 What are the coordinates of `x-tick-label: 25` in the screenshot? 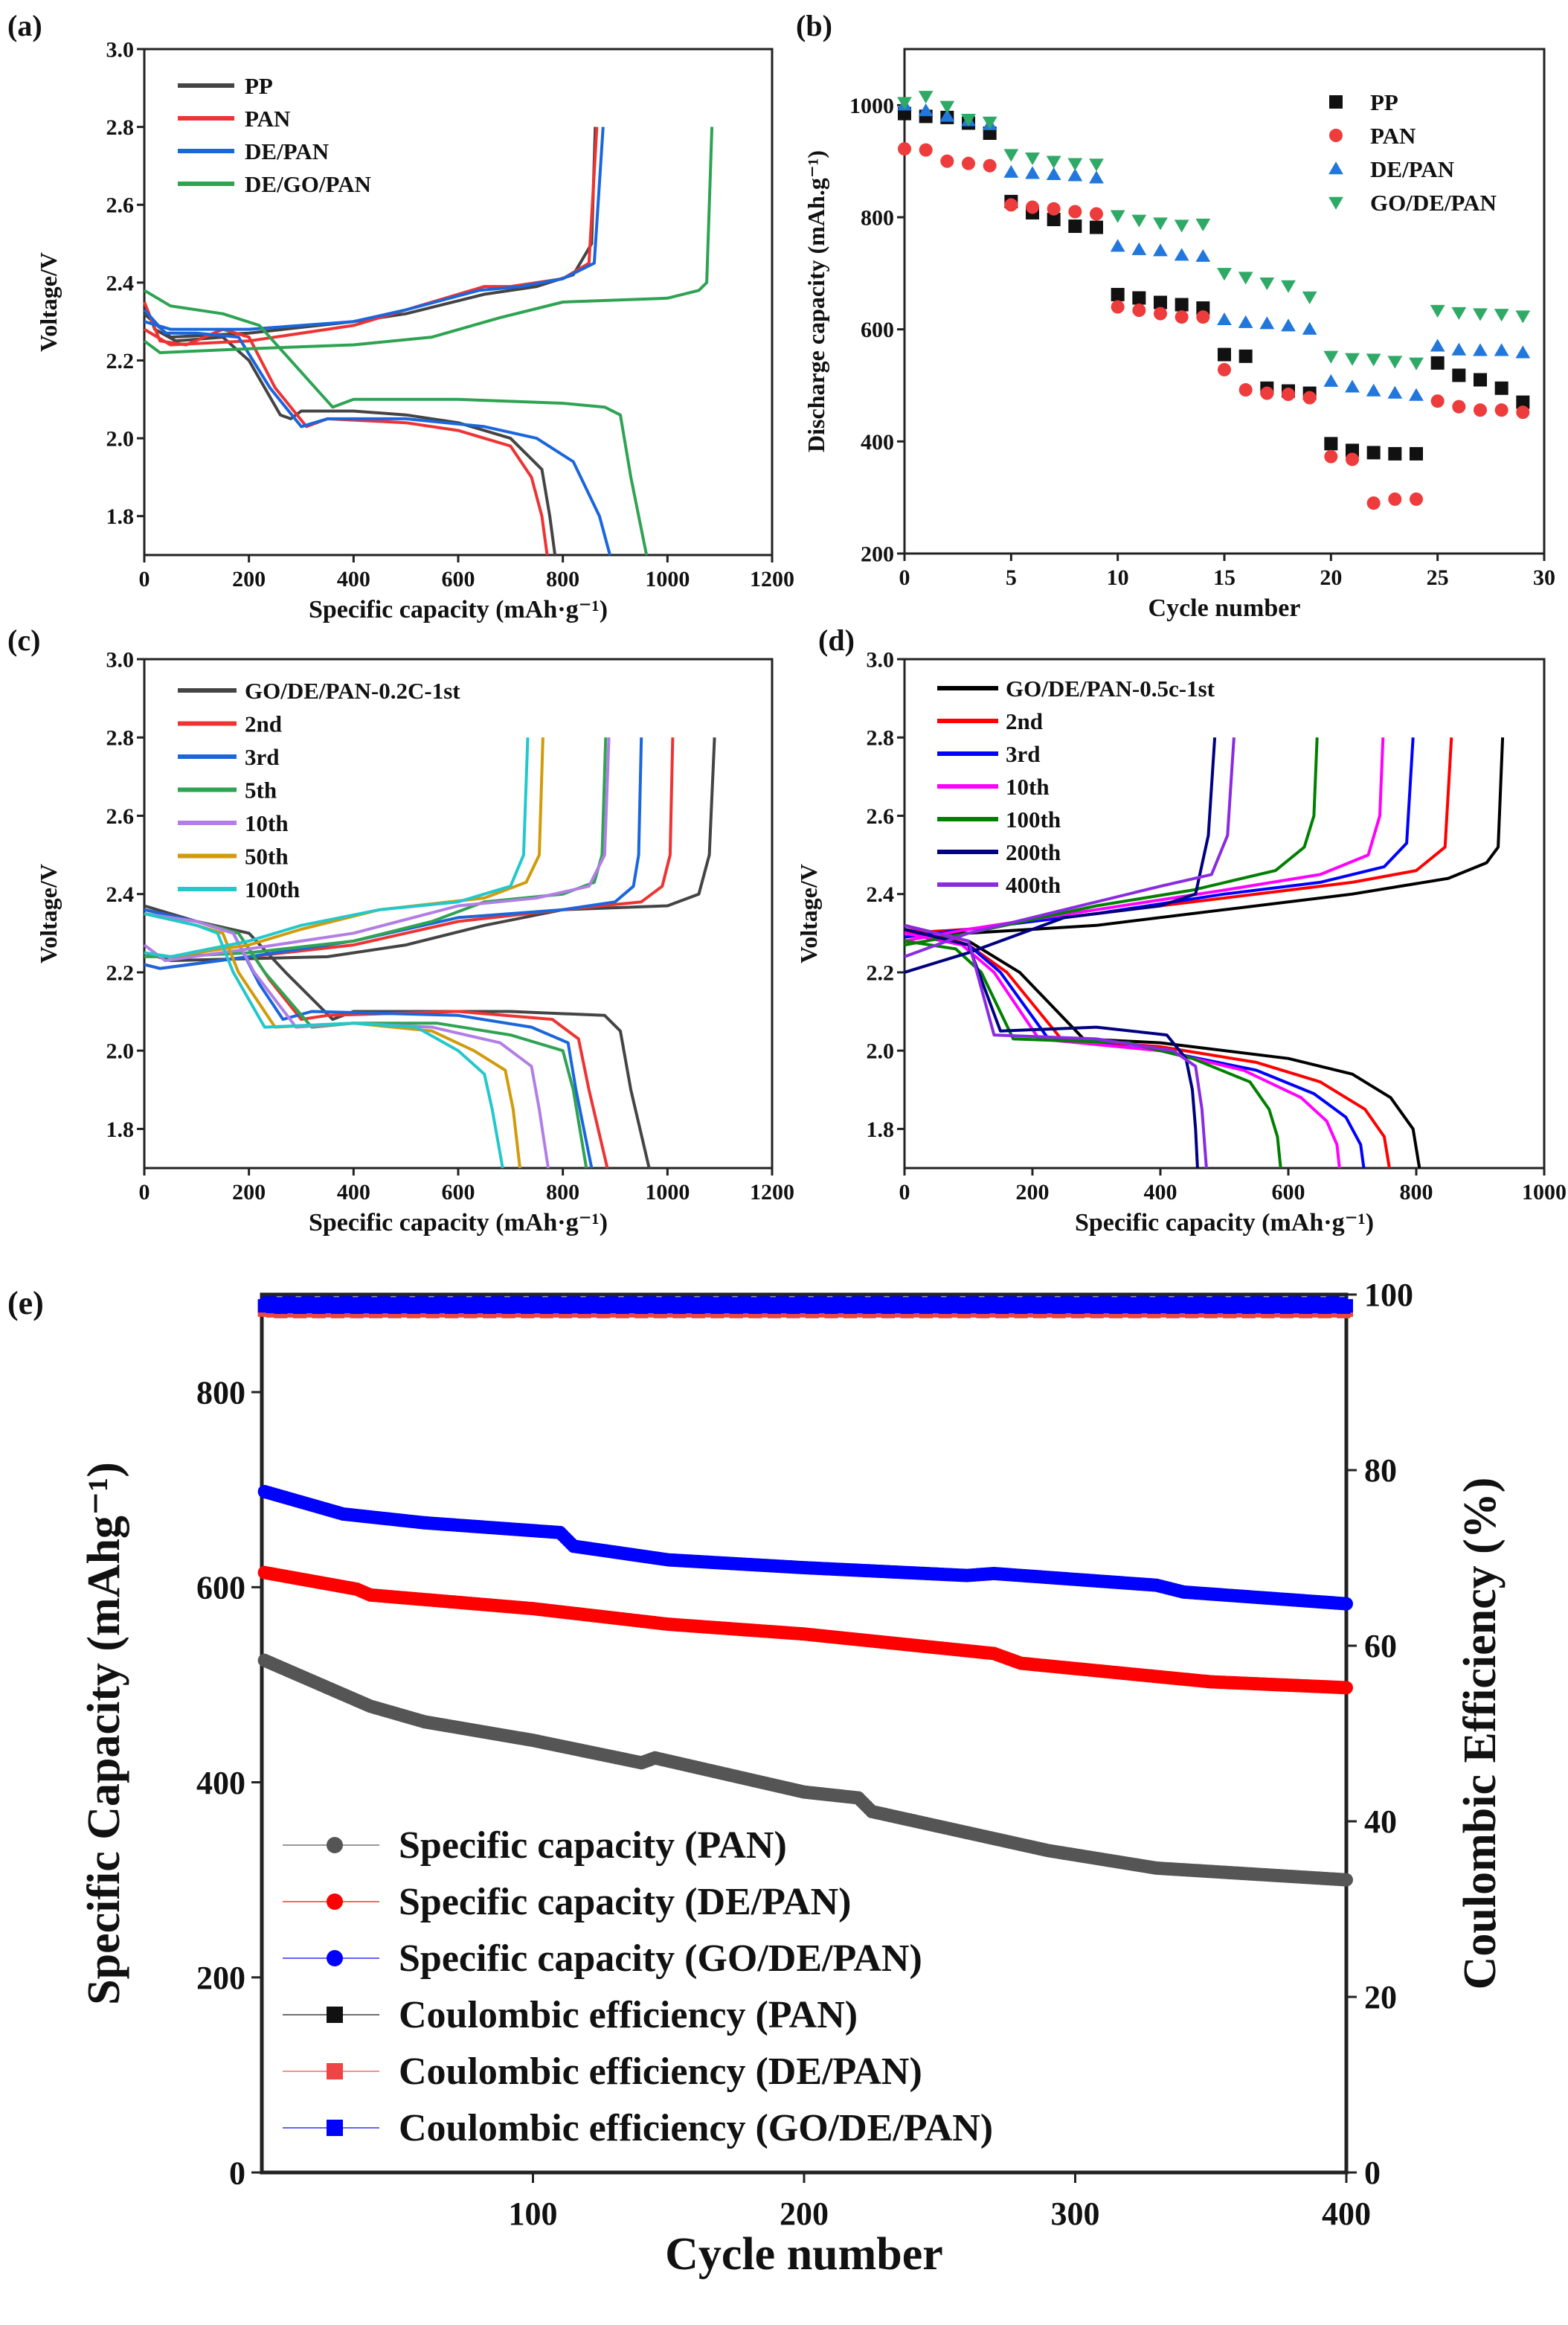 It's located at (1438, 577).